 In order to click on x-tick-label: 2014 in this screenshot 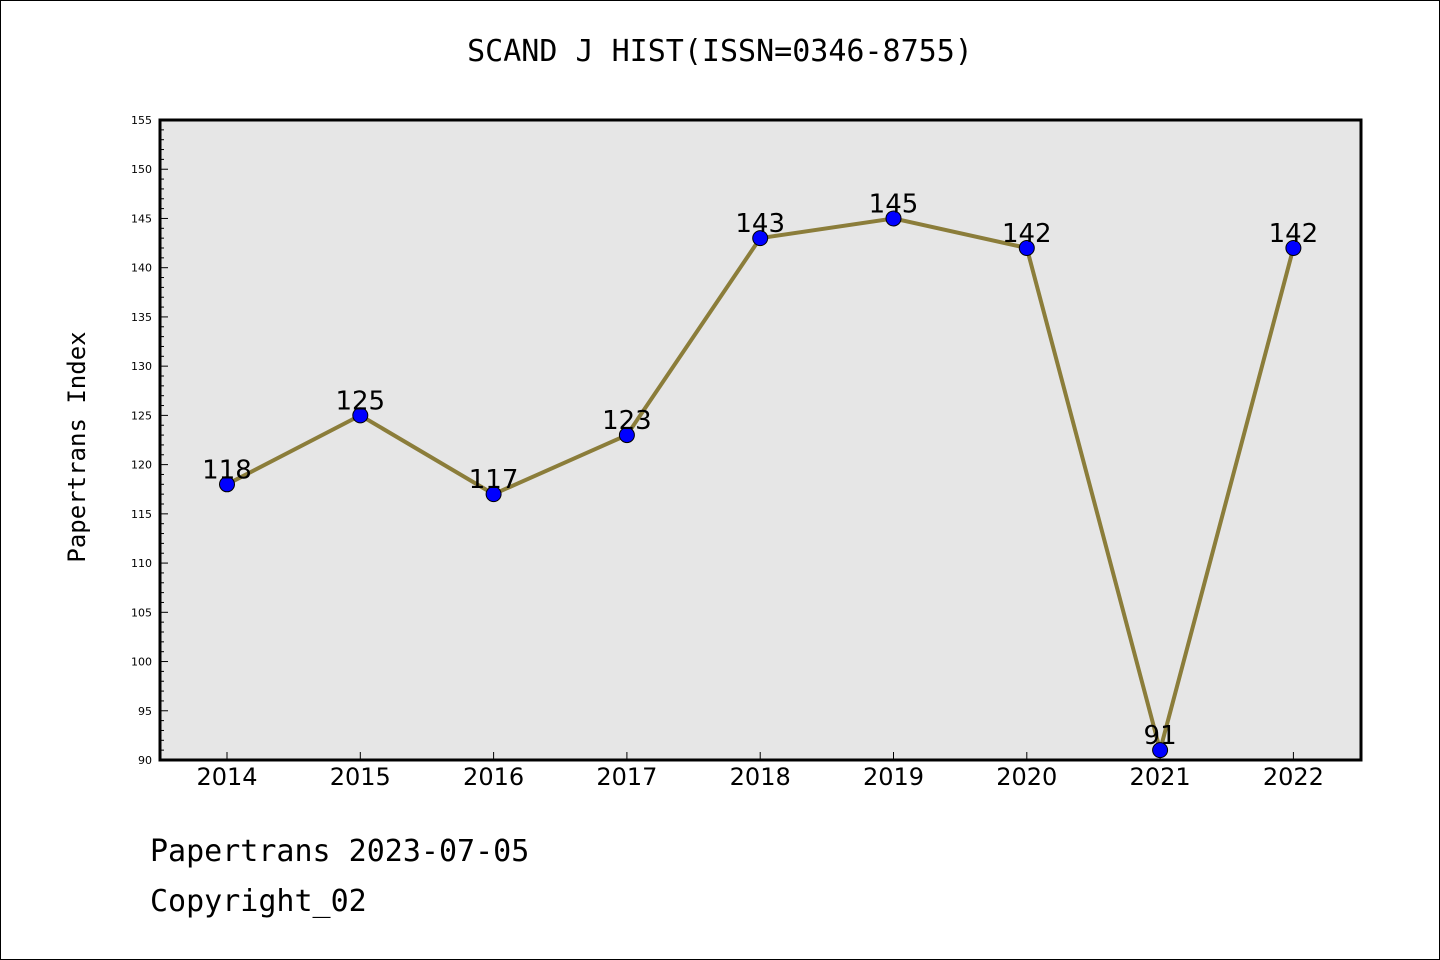, I will do `click(226, 777)`.